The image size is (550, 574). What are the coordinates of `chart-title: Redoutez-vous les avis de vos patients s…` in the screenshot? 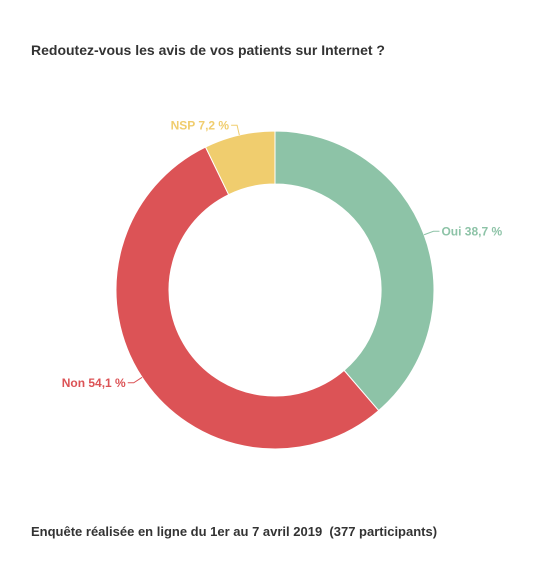 It's located at (208, 50).